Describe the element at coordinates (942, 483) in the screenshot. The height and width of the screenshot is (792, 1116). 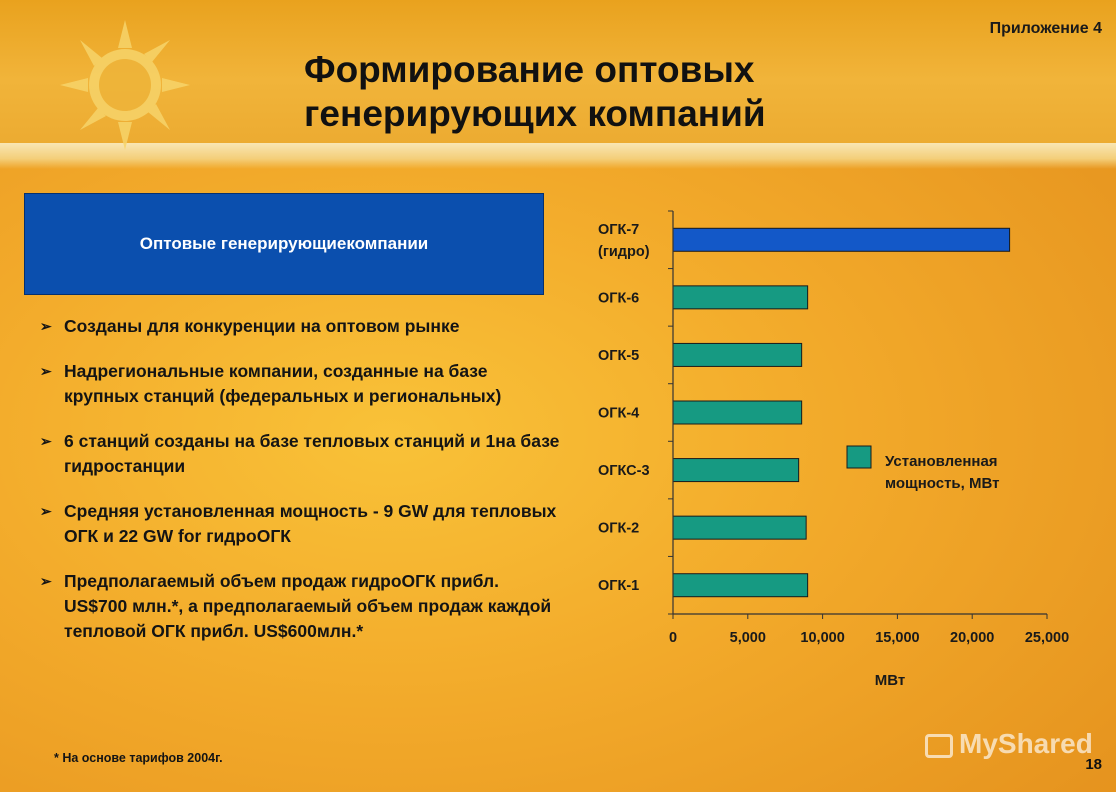
I see `legend-label: мощность, МВт` at that location.